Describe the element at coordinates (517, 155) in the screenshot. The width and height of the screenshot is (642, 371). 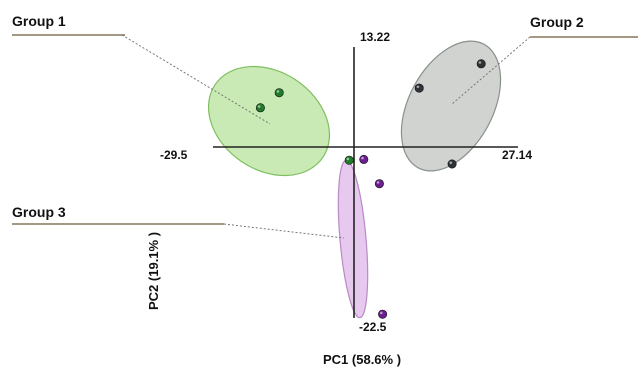
I see `x-max-label: 27.14` at that location.